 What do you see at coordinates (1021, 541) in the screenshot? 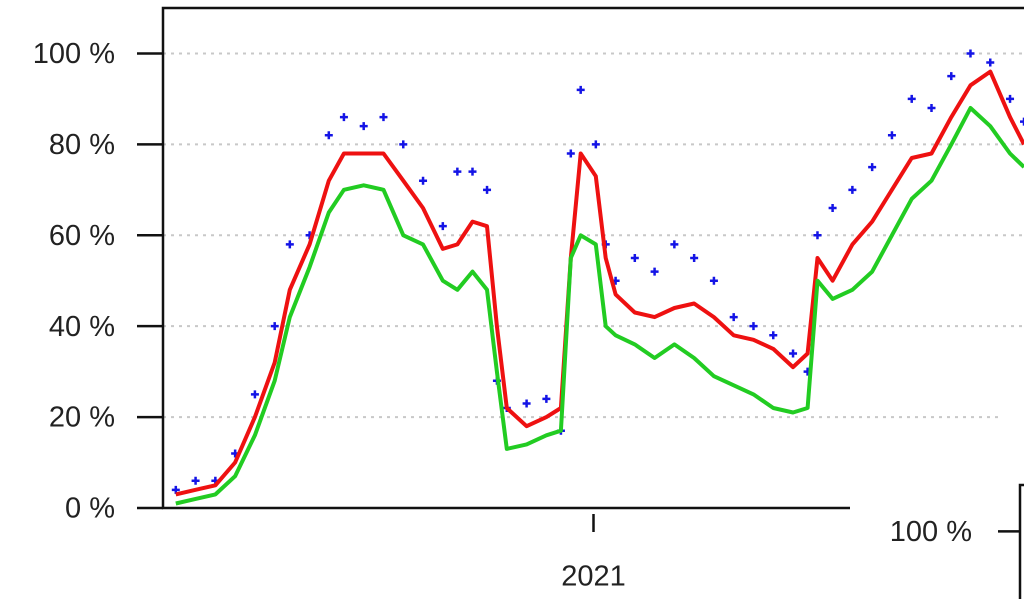
I see `plot-frame` at bounding box center [1021, 541].